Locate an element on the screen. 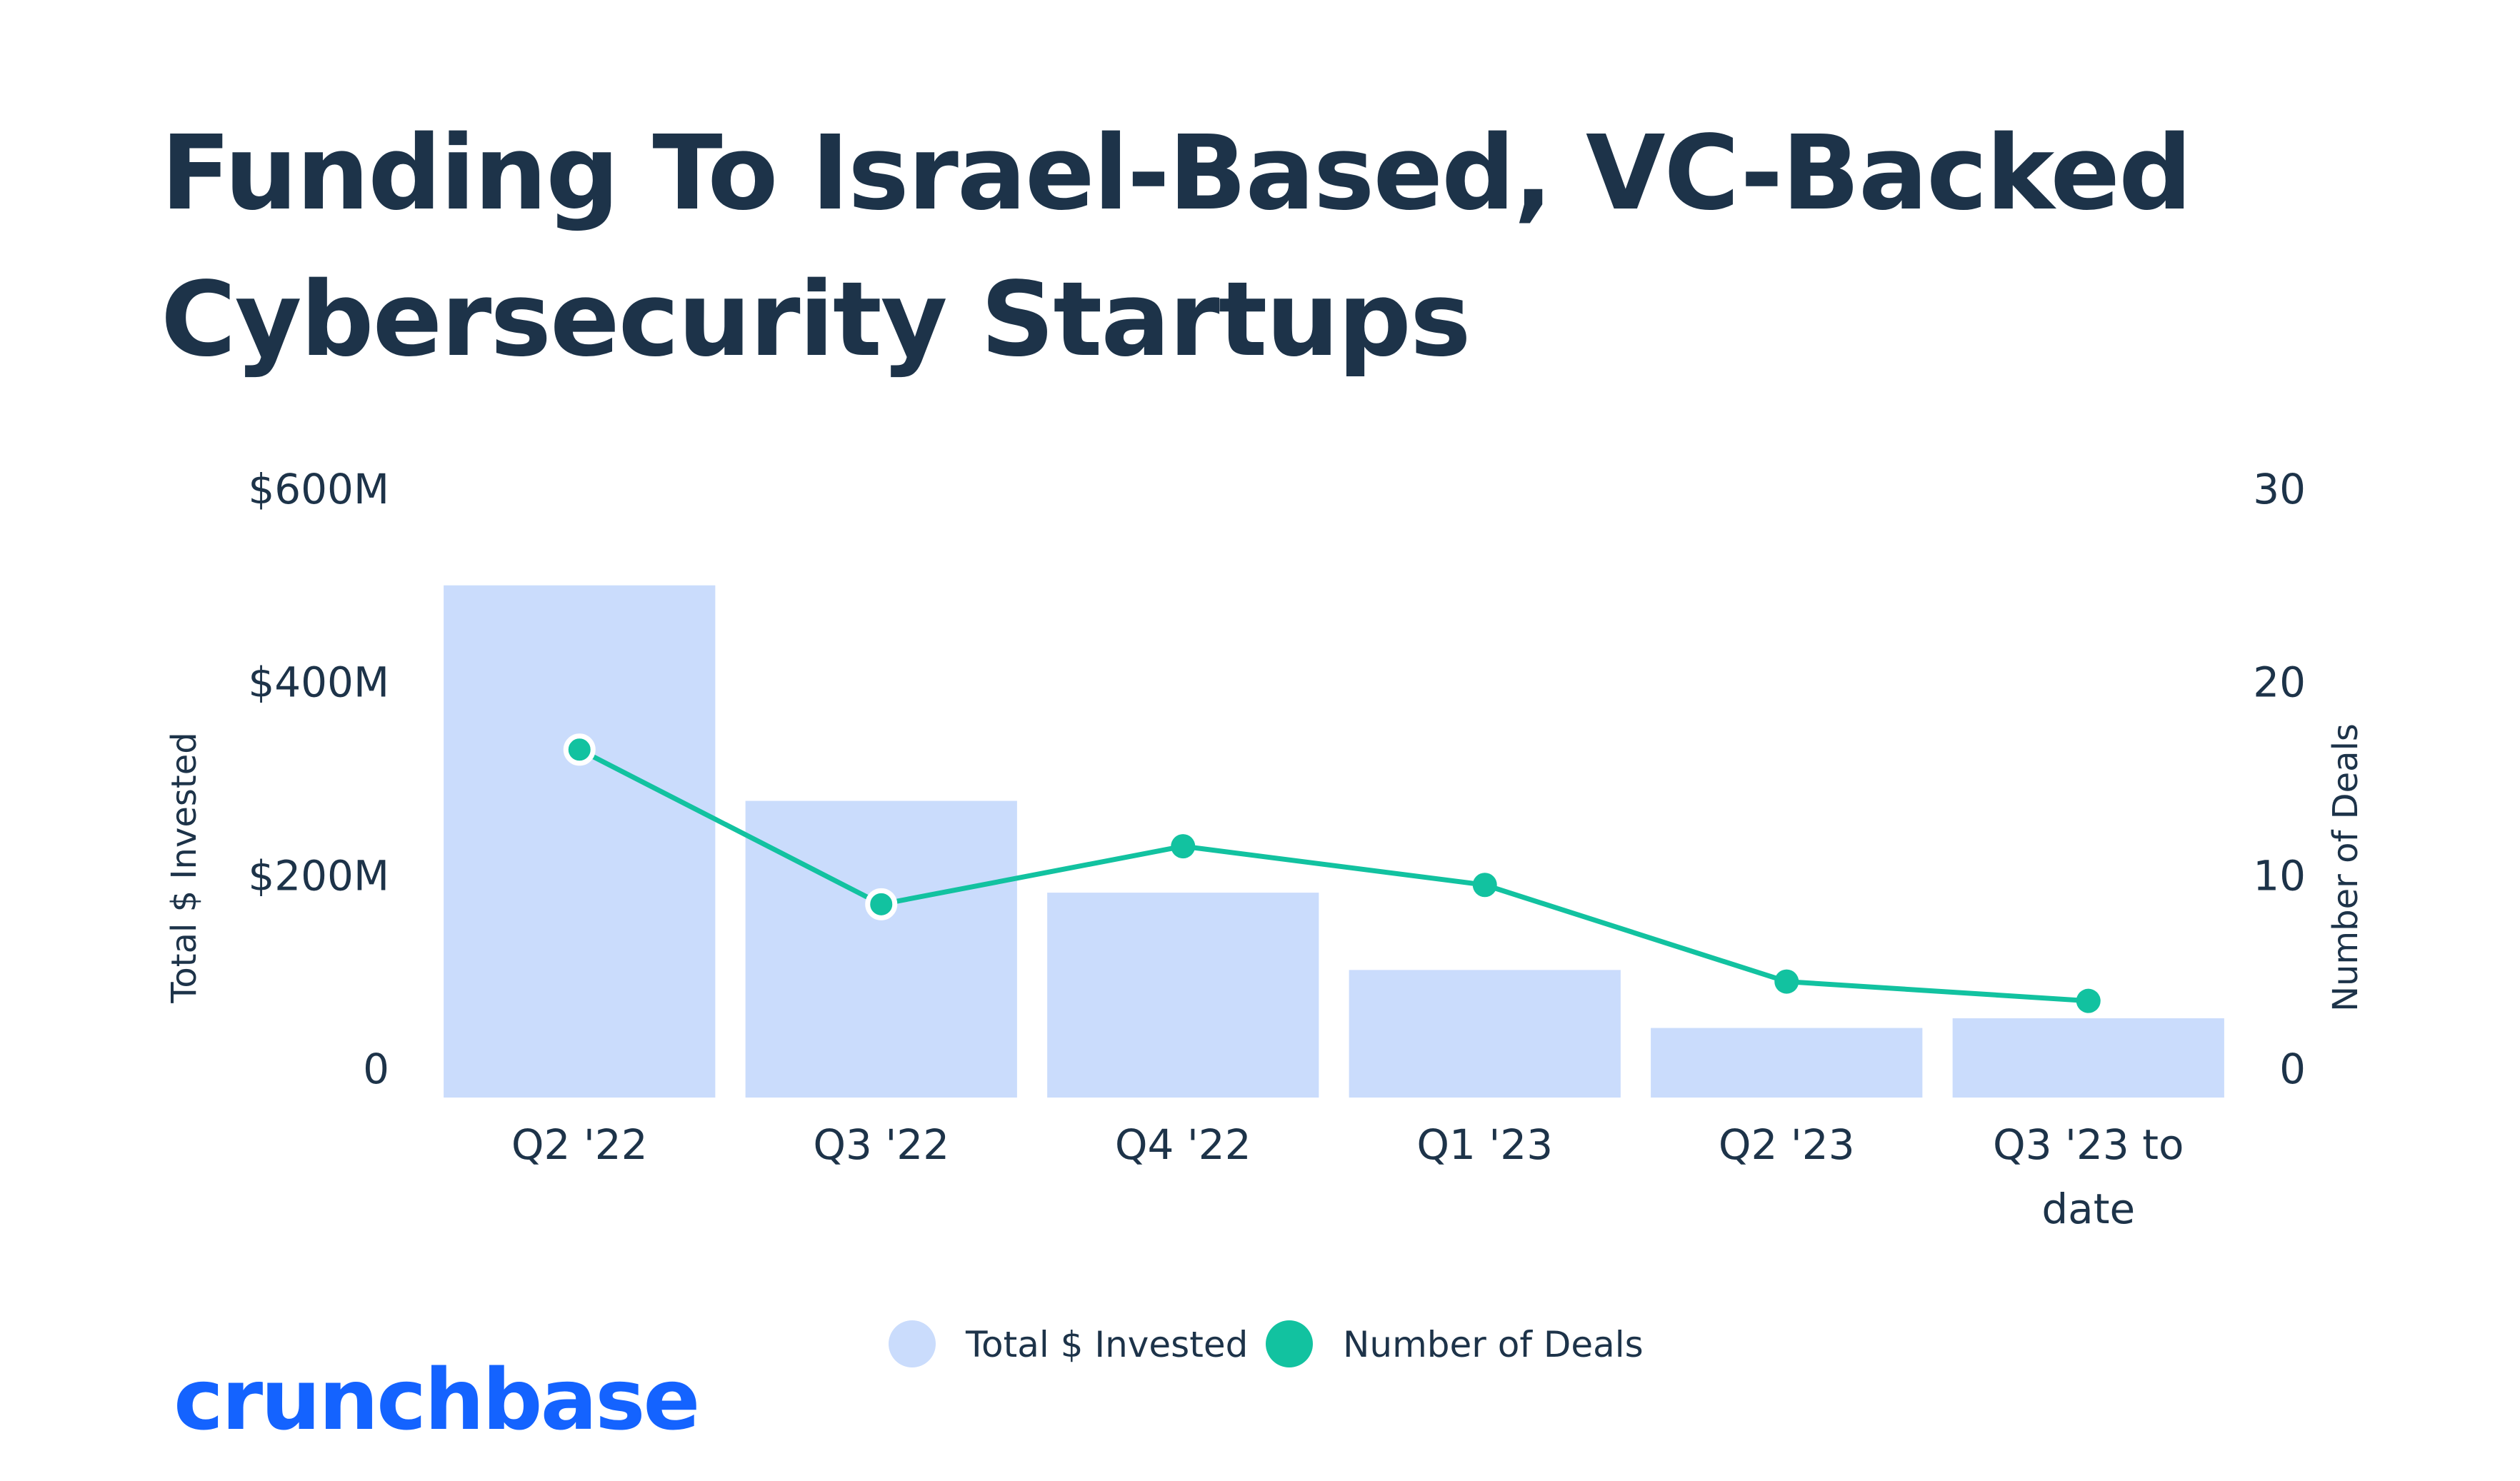  line-layer is located at coordinates (1333, 876).